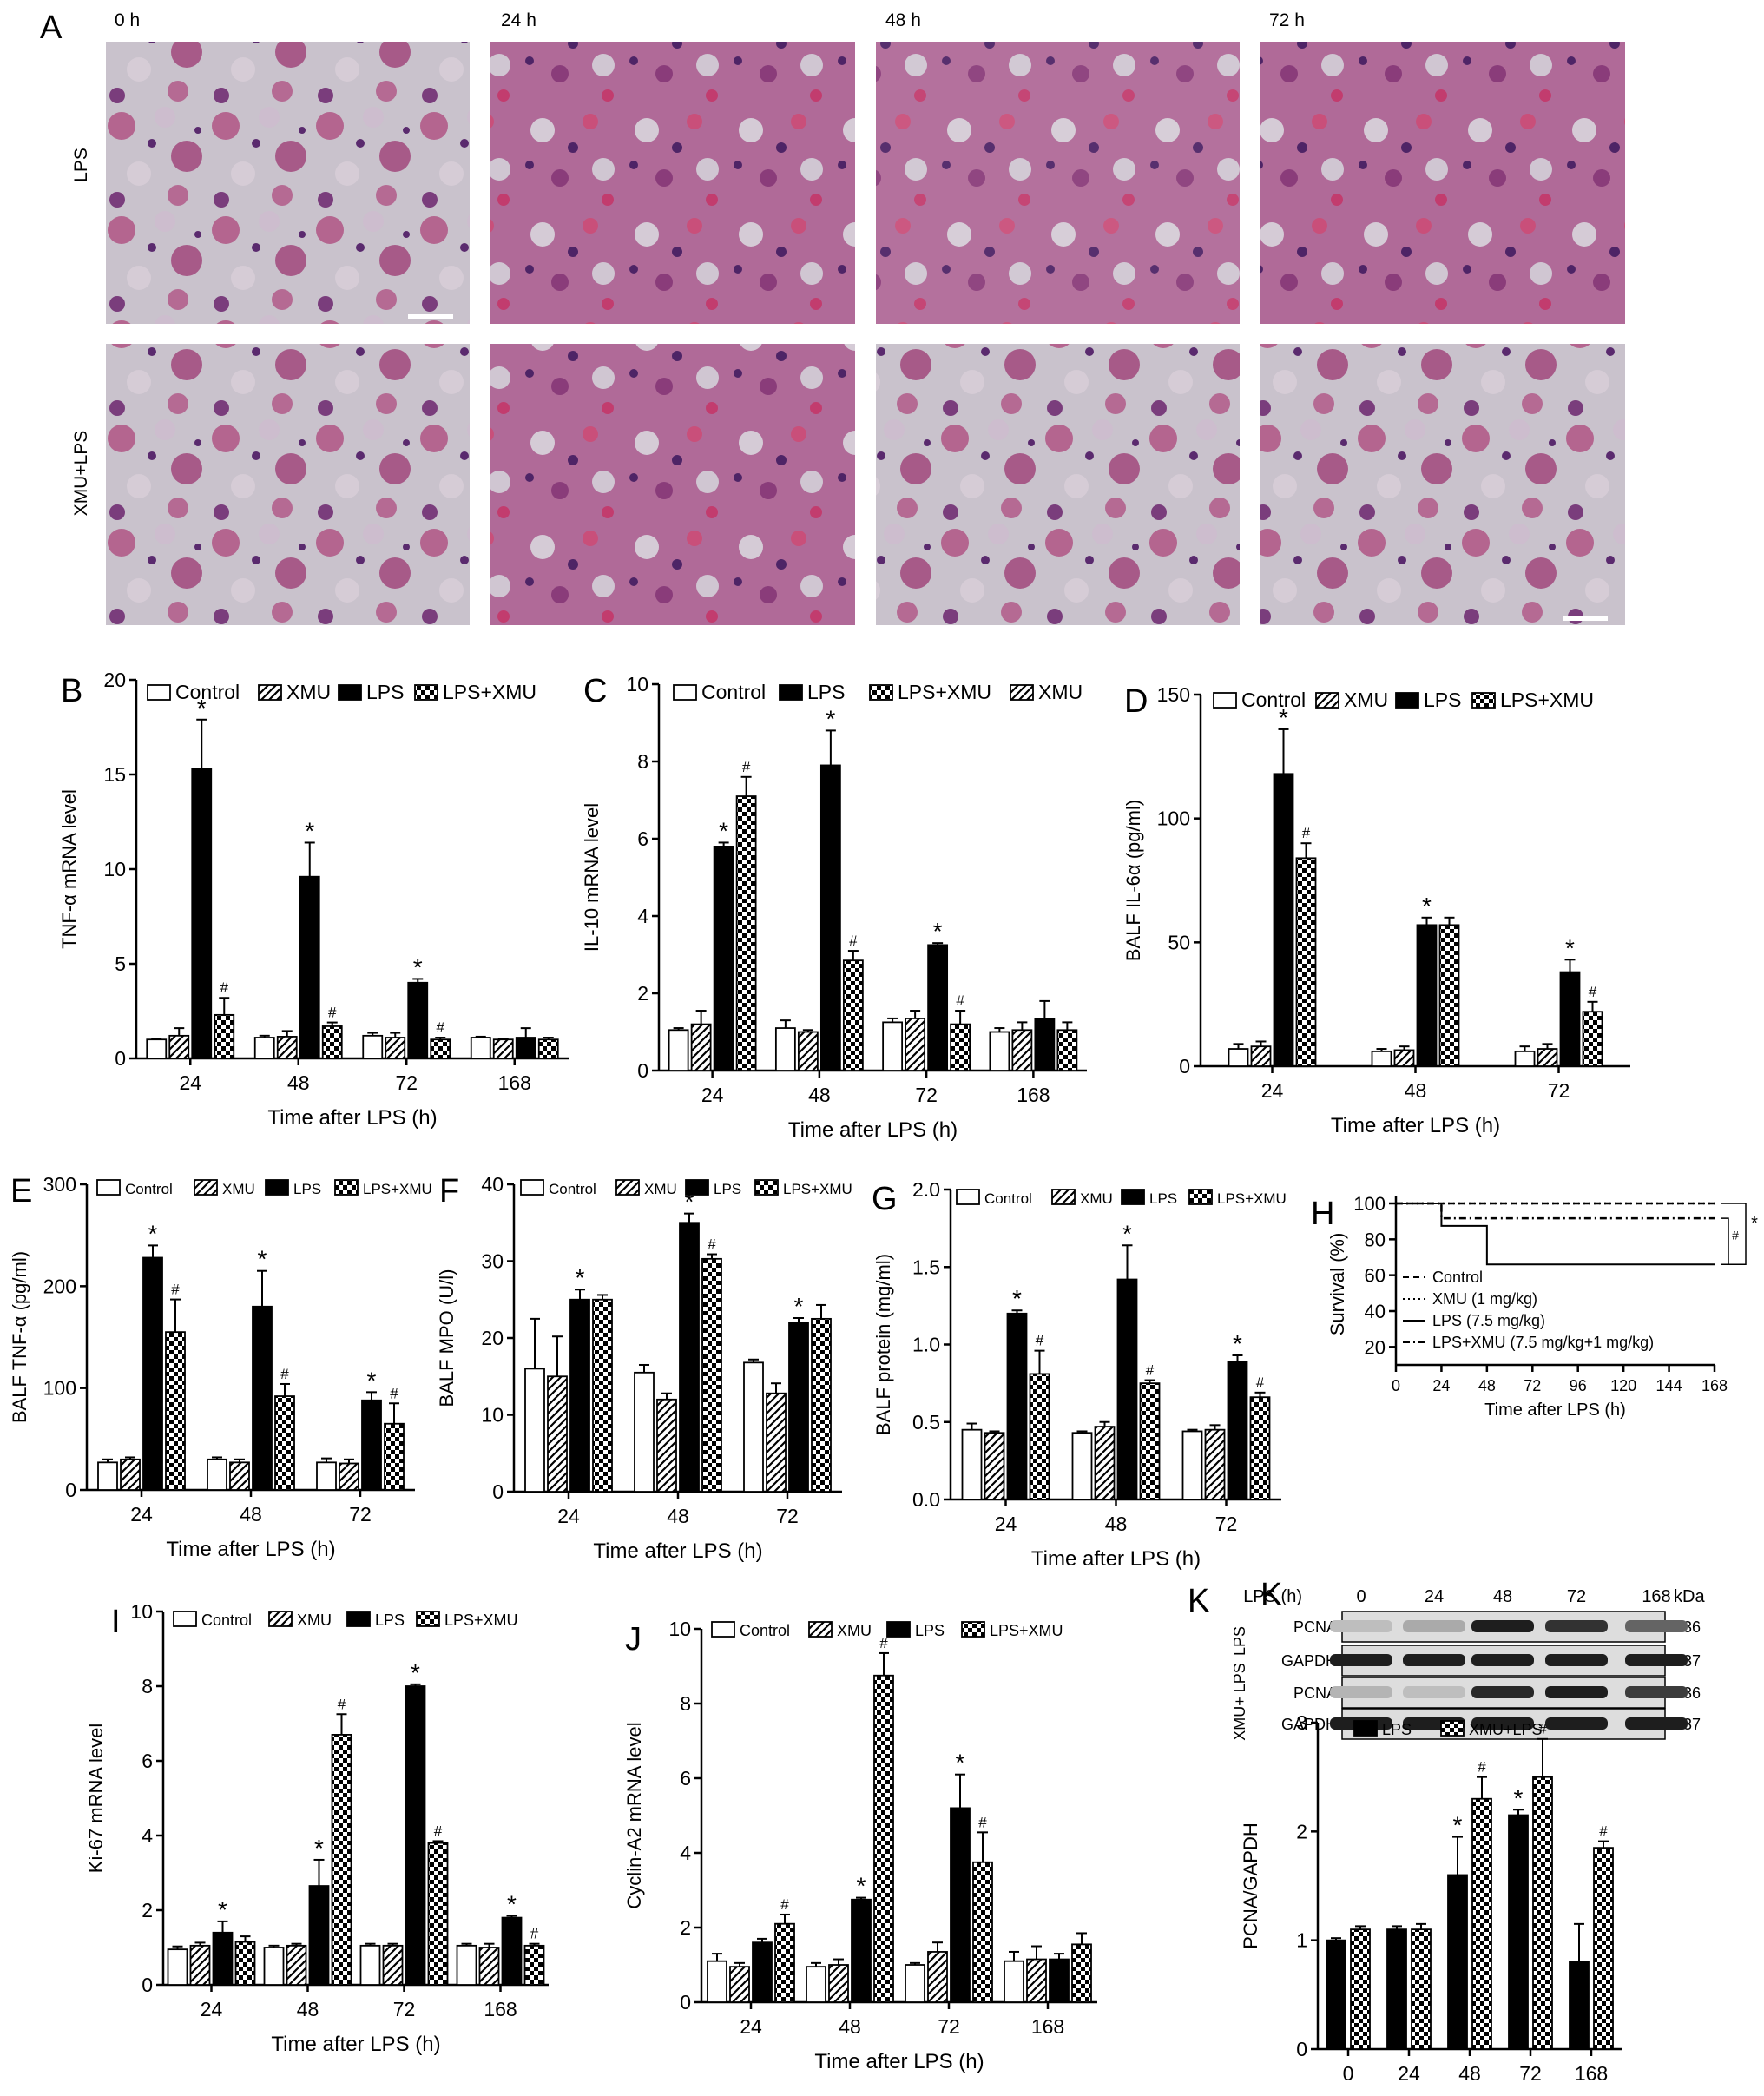 This screenshot has height=2096, width=1764. I want to click on x-tick-label: 96, so click(1579, 1385).